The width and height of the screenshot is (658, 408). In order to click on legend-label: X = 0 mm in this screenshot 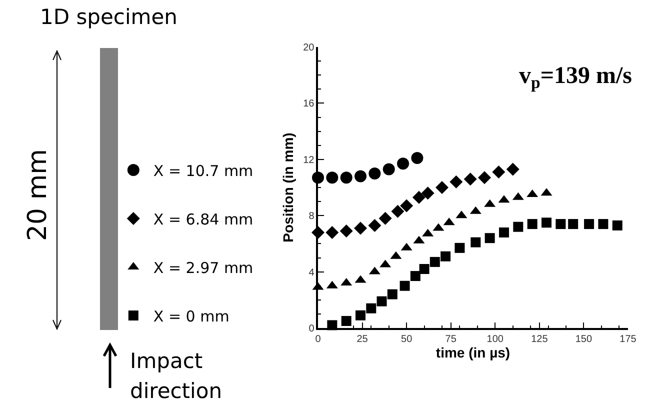, I will do `click(191, 316)`.